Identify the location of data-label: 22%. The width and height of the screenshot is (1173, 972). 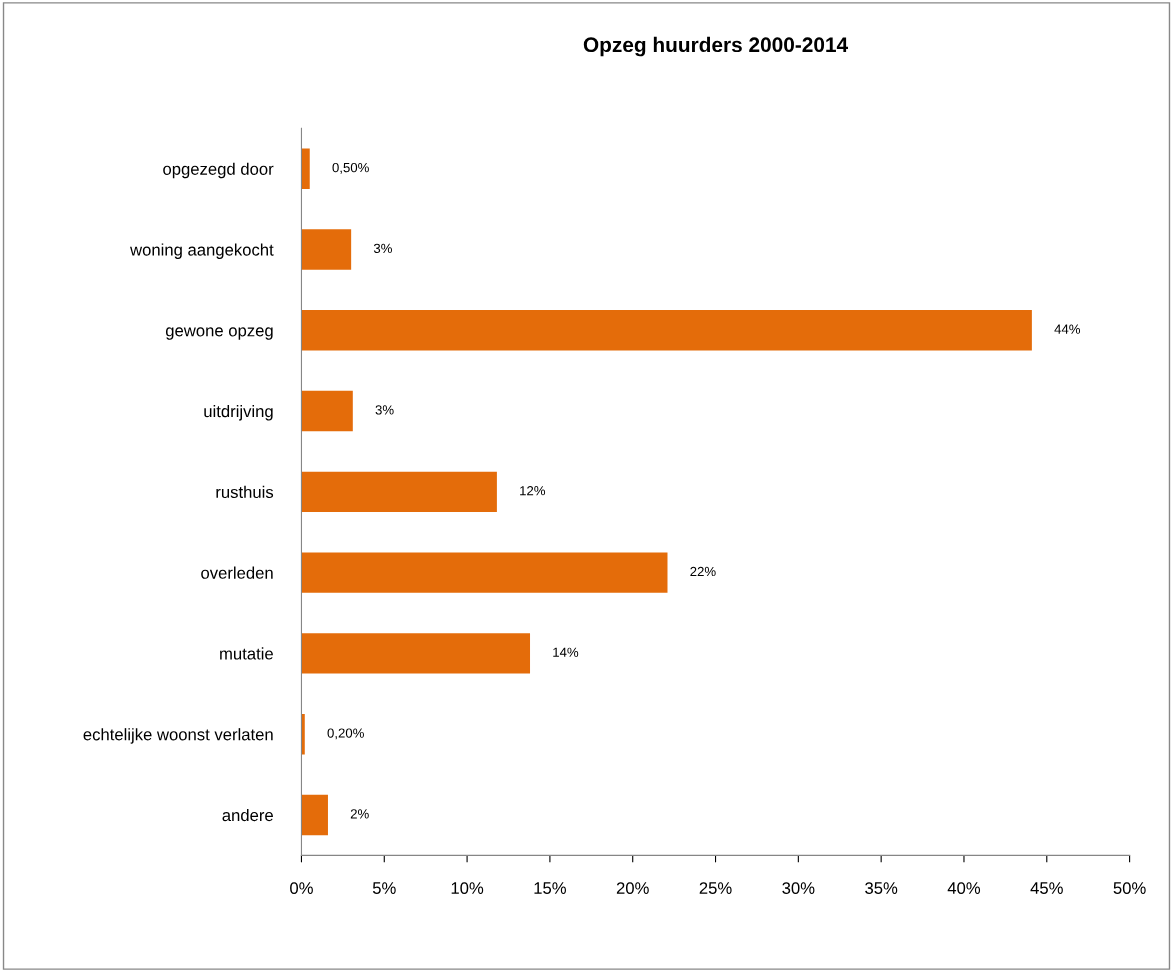
(703, 571).